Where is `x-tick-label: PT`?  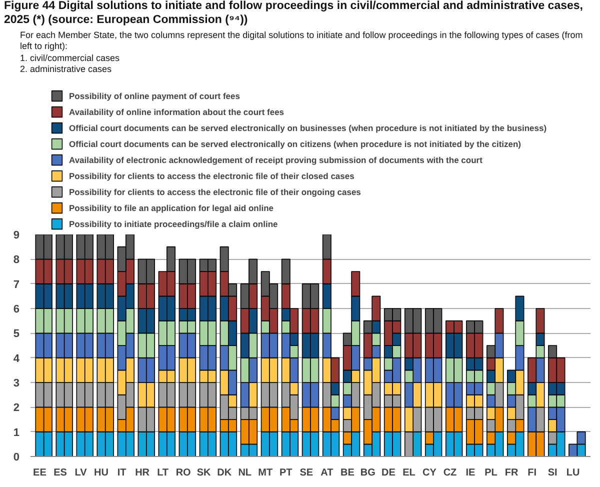 x-tick-label: PT is located at coordinates (285, 473).